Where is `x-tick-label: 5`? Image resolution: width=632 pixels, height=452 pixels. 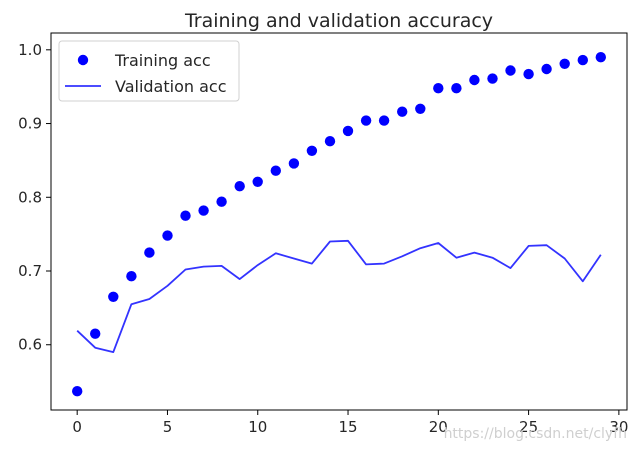 x-tick-label: 5 is located at coordinates (168, 427).